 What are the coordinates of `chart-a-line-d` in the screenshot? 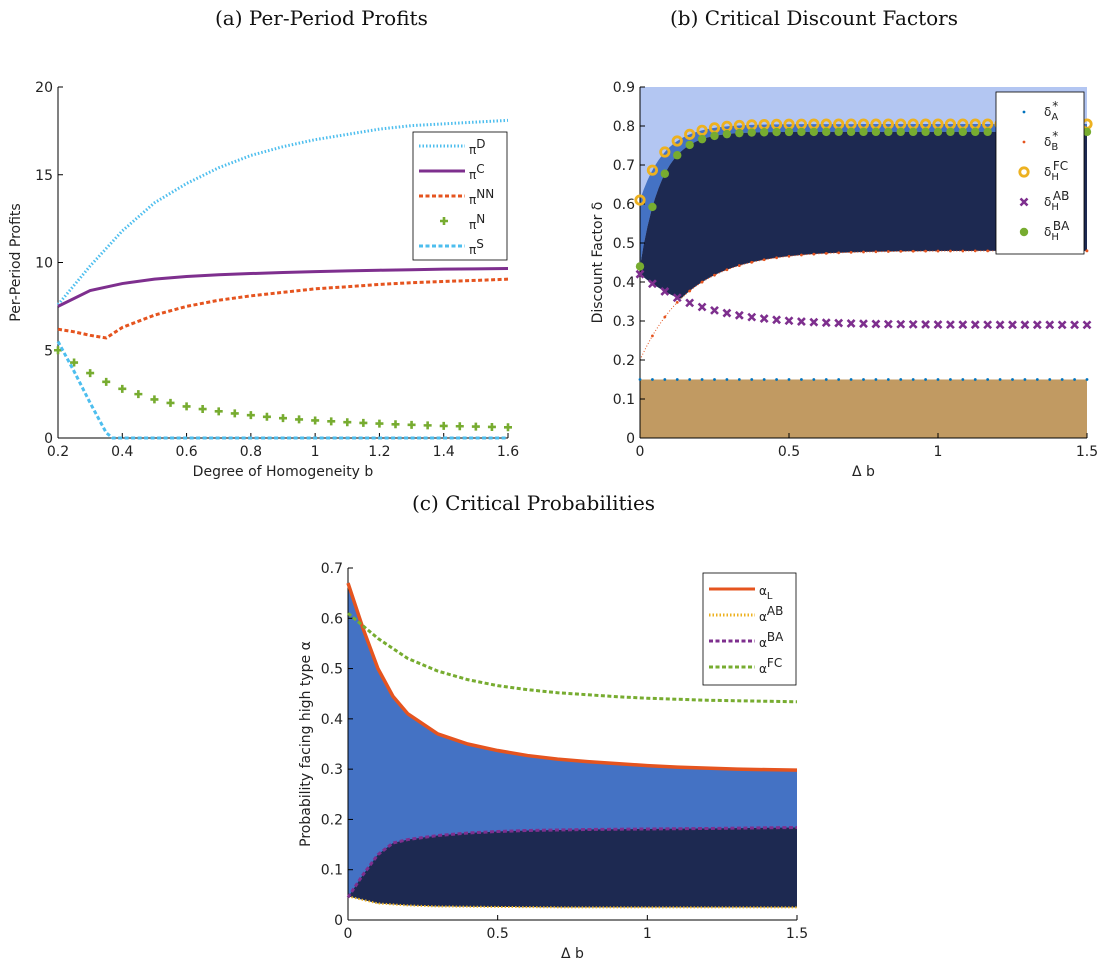 It's located at (282, 212).